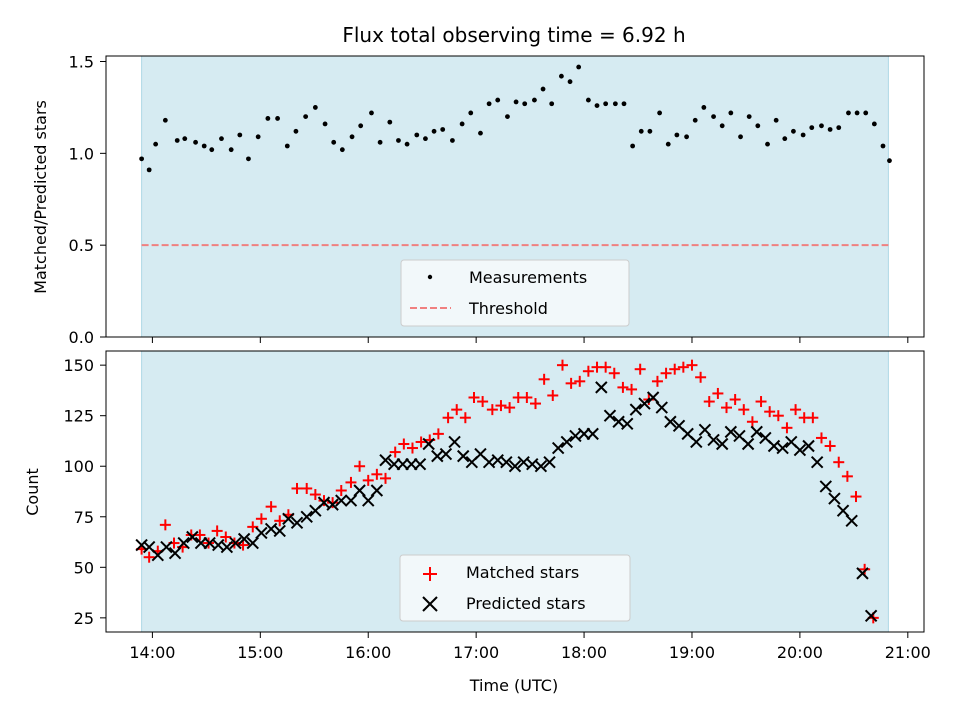 The height and width of the screenshot is (720, 960). Describe the element at coordinates (430, 277) in the screenshot. I see `measurements-legend-marker` at that location.